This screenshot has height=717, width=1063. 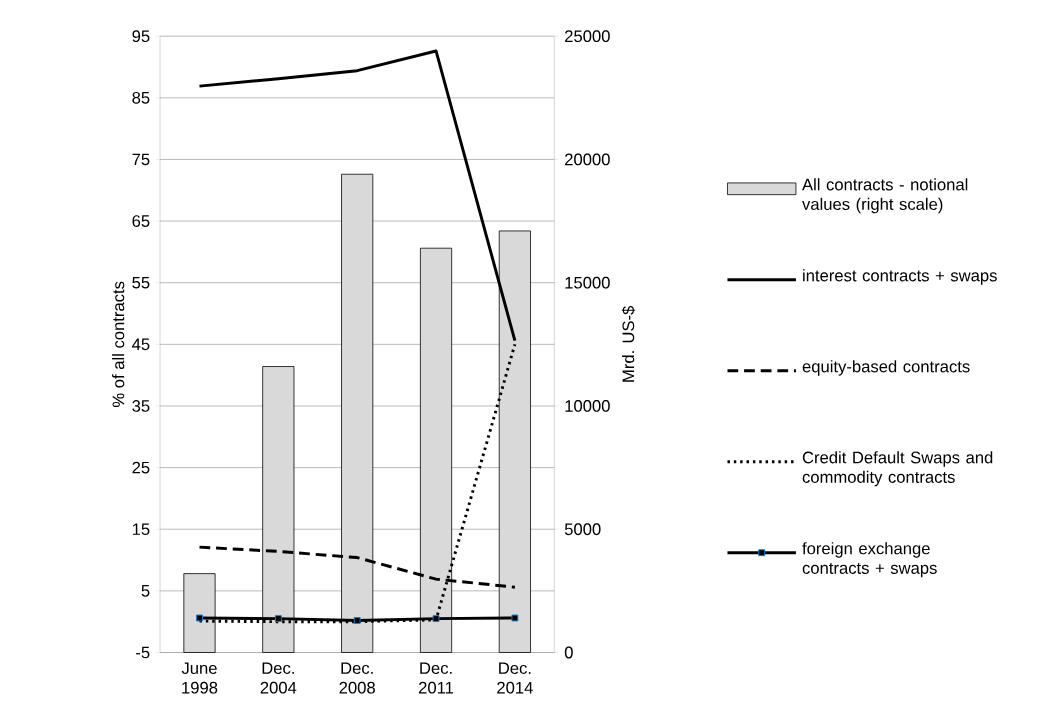 I want to click on legend-label: All contracts - notional values (right scale), so click(x=885, y=196).